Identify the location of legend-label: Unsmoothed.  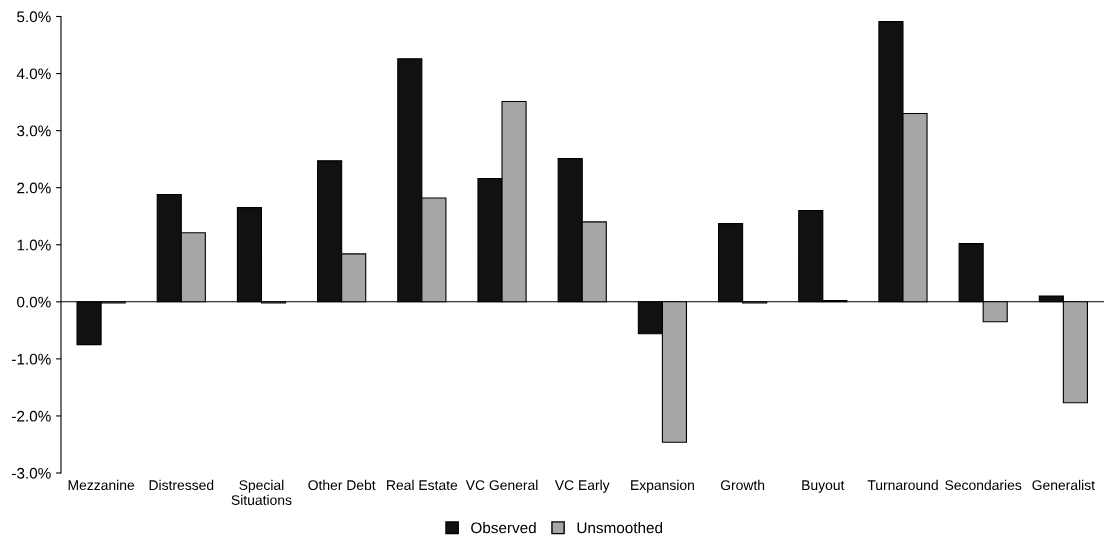
(620, 528).